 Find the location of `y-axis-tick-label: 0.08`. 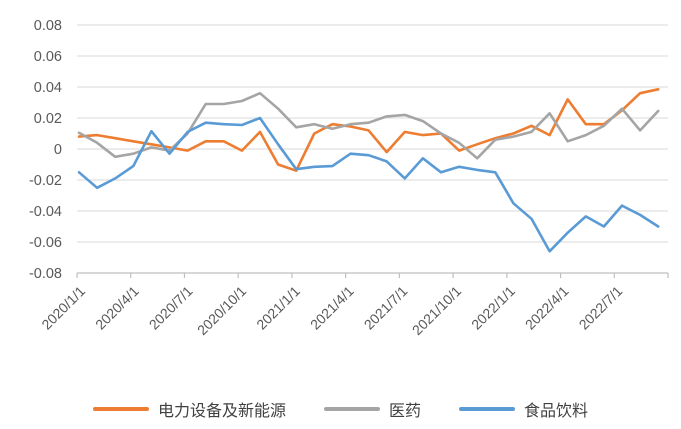

y-axis-tick-label: 0.08 is located at coordinates (48, 26).